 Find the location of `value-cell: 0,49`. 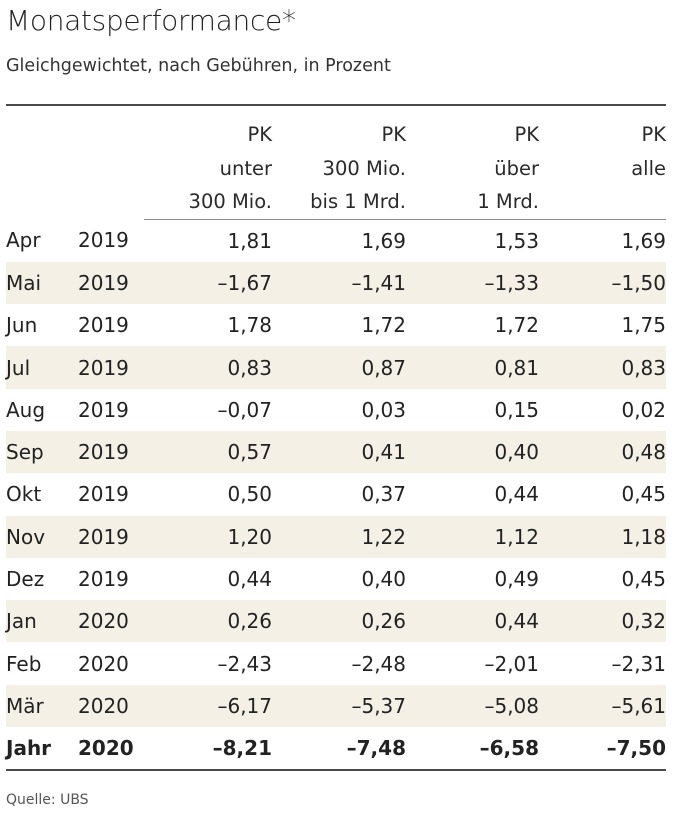

value-cell: 0,49 is located at coordinates (516, 579).